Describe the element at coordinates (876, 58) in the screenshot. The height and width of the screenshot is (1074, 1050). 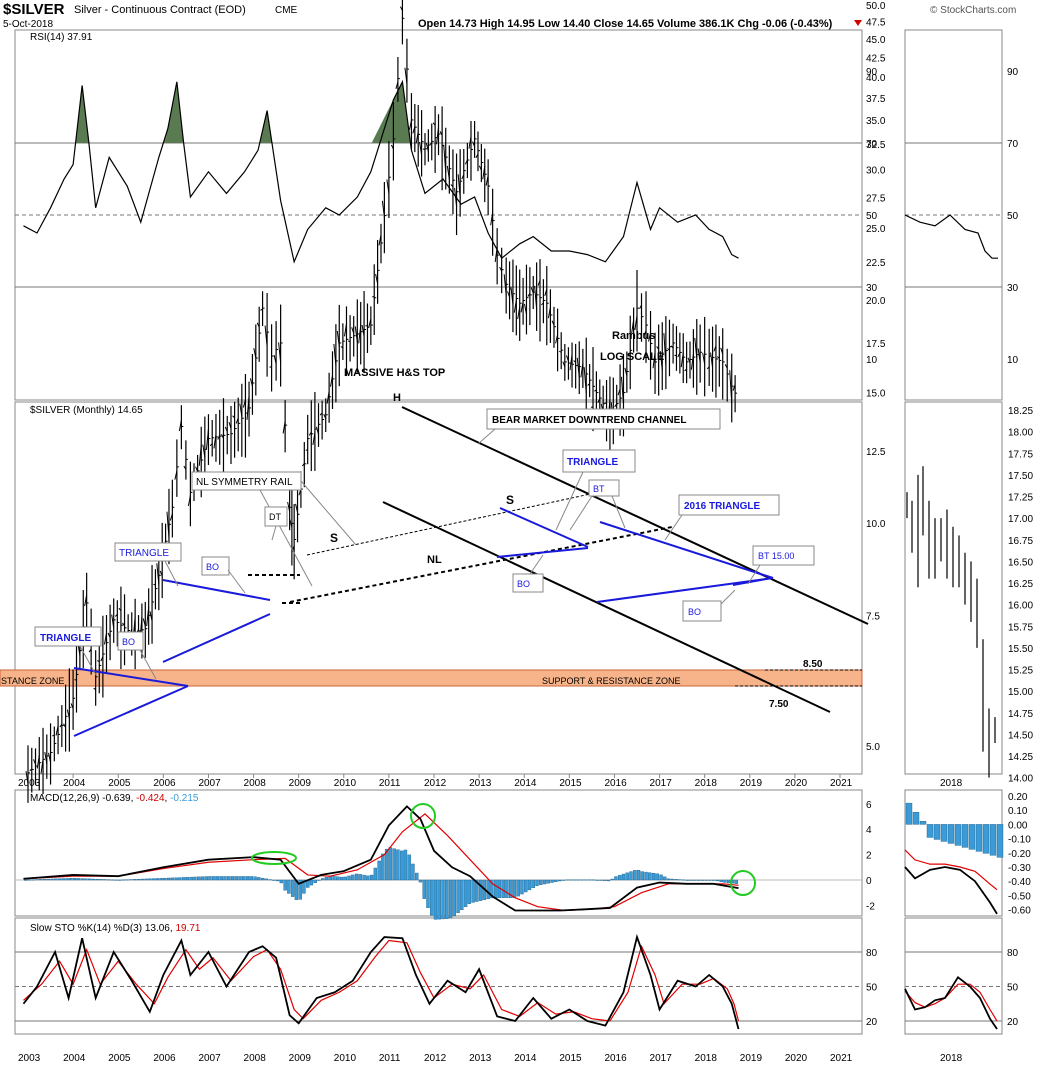
I see `price-y-tick: 42.5` at that location.